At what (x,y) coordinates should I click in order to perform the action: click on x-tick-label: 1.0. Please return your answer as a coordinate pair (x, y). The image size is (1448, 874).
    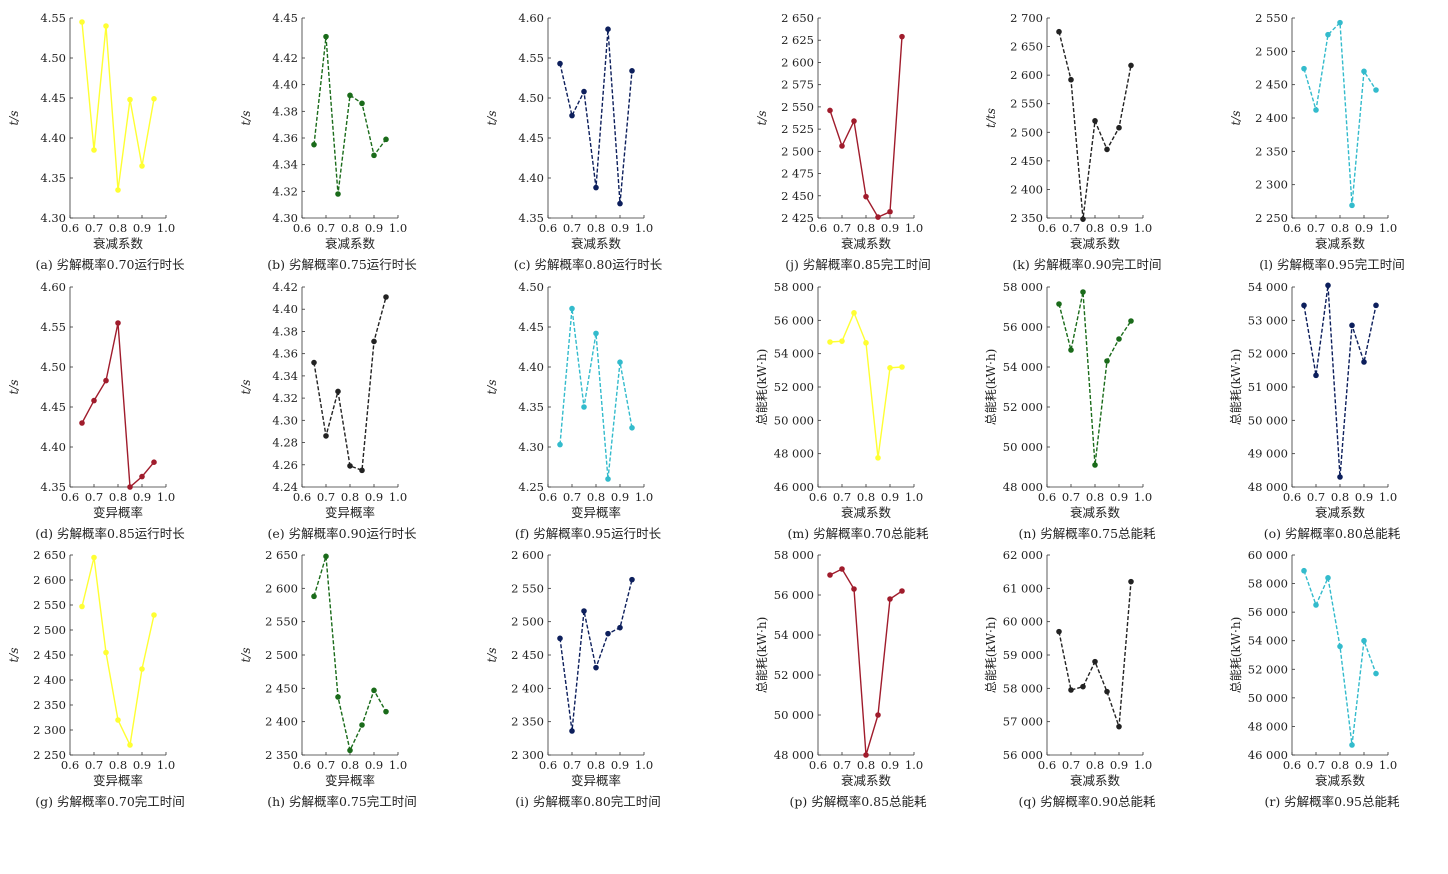
    Looking at the image, I should click on (1143, 228).